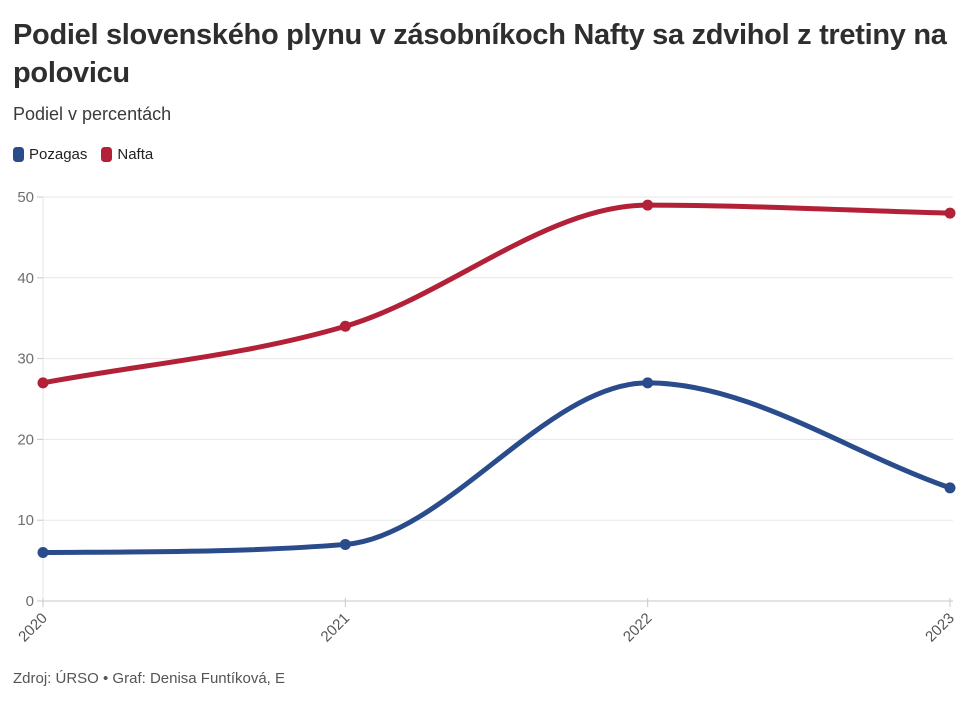 The image size is (980, 708). I want to click on legend-label-nafta: Nafta, so click(135, 154).